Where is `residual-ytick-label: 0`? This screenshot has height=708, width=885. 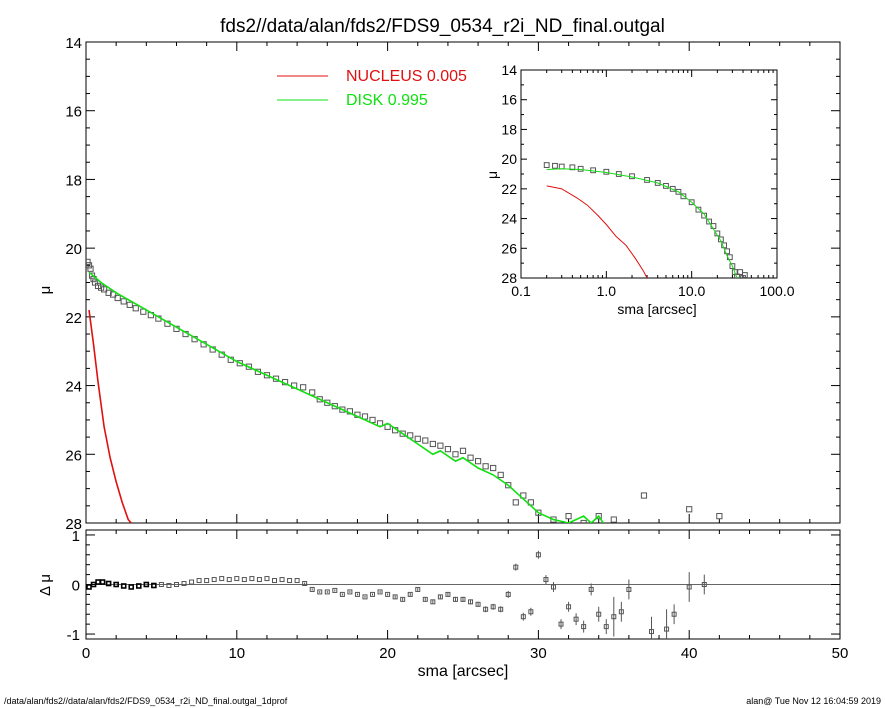
residual-ytick-label: 0 is located at coordinates (76, 586).